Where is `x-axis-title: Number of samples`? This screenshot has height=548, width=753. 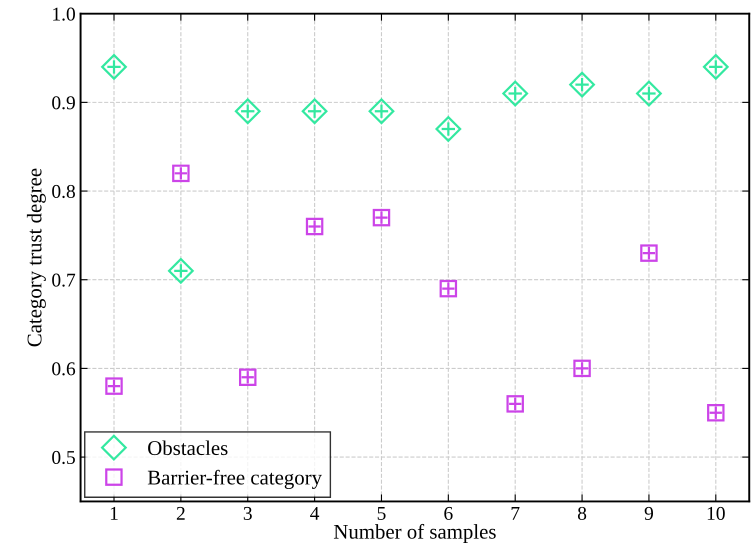
x-axis-title: Number of samples is located at coordinates (415, 534).